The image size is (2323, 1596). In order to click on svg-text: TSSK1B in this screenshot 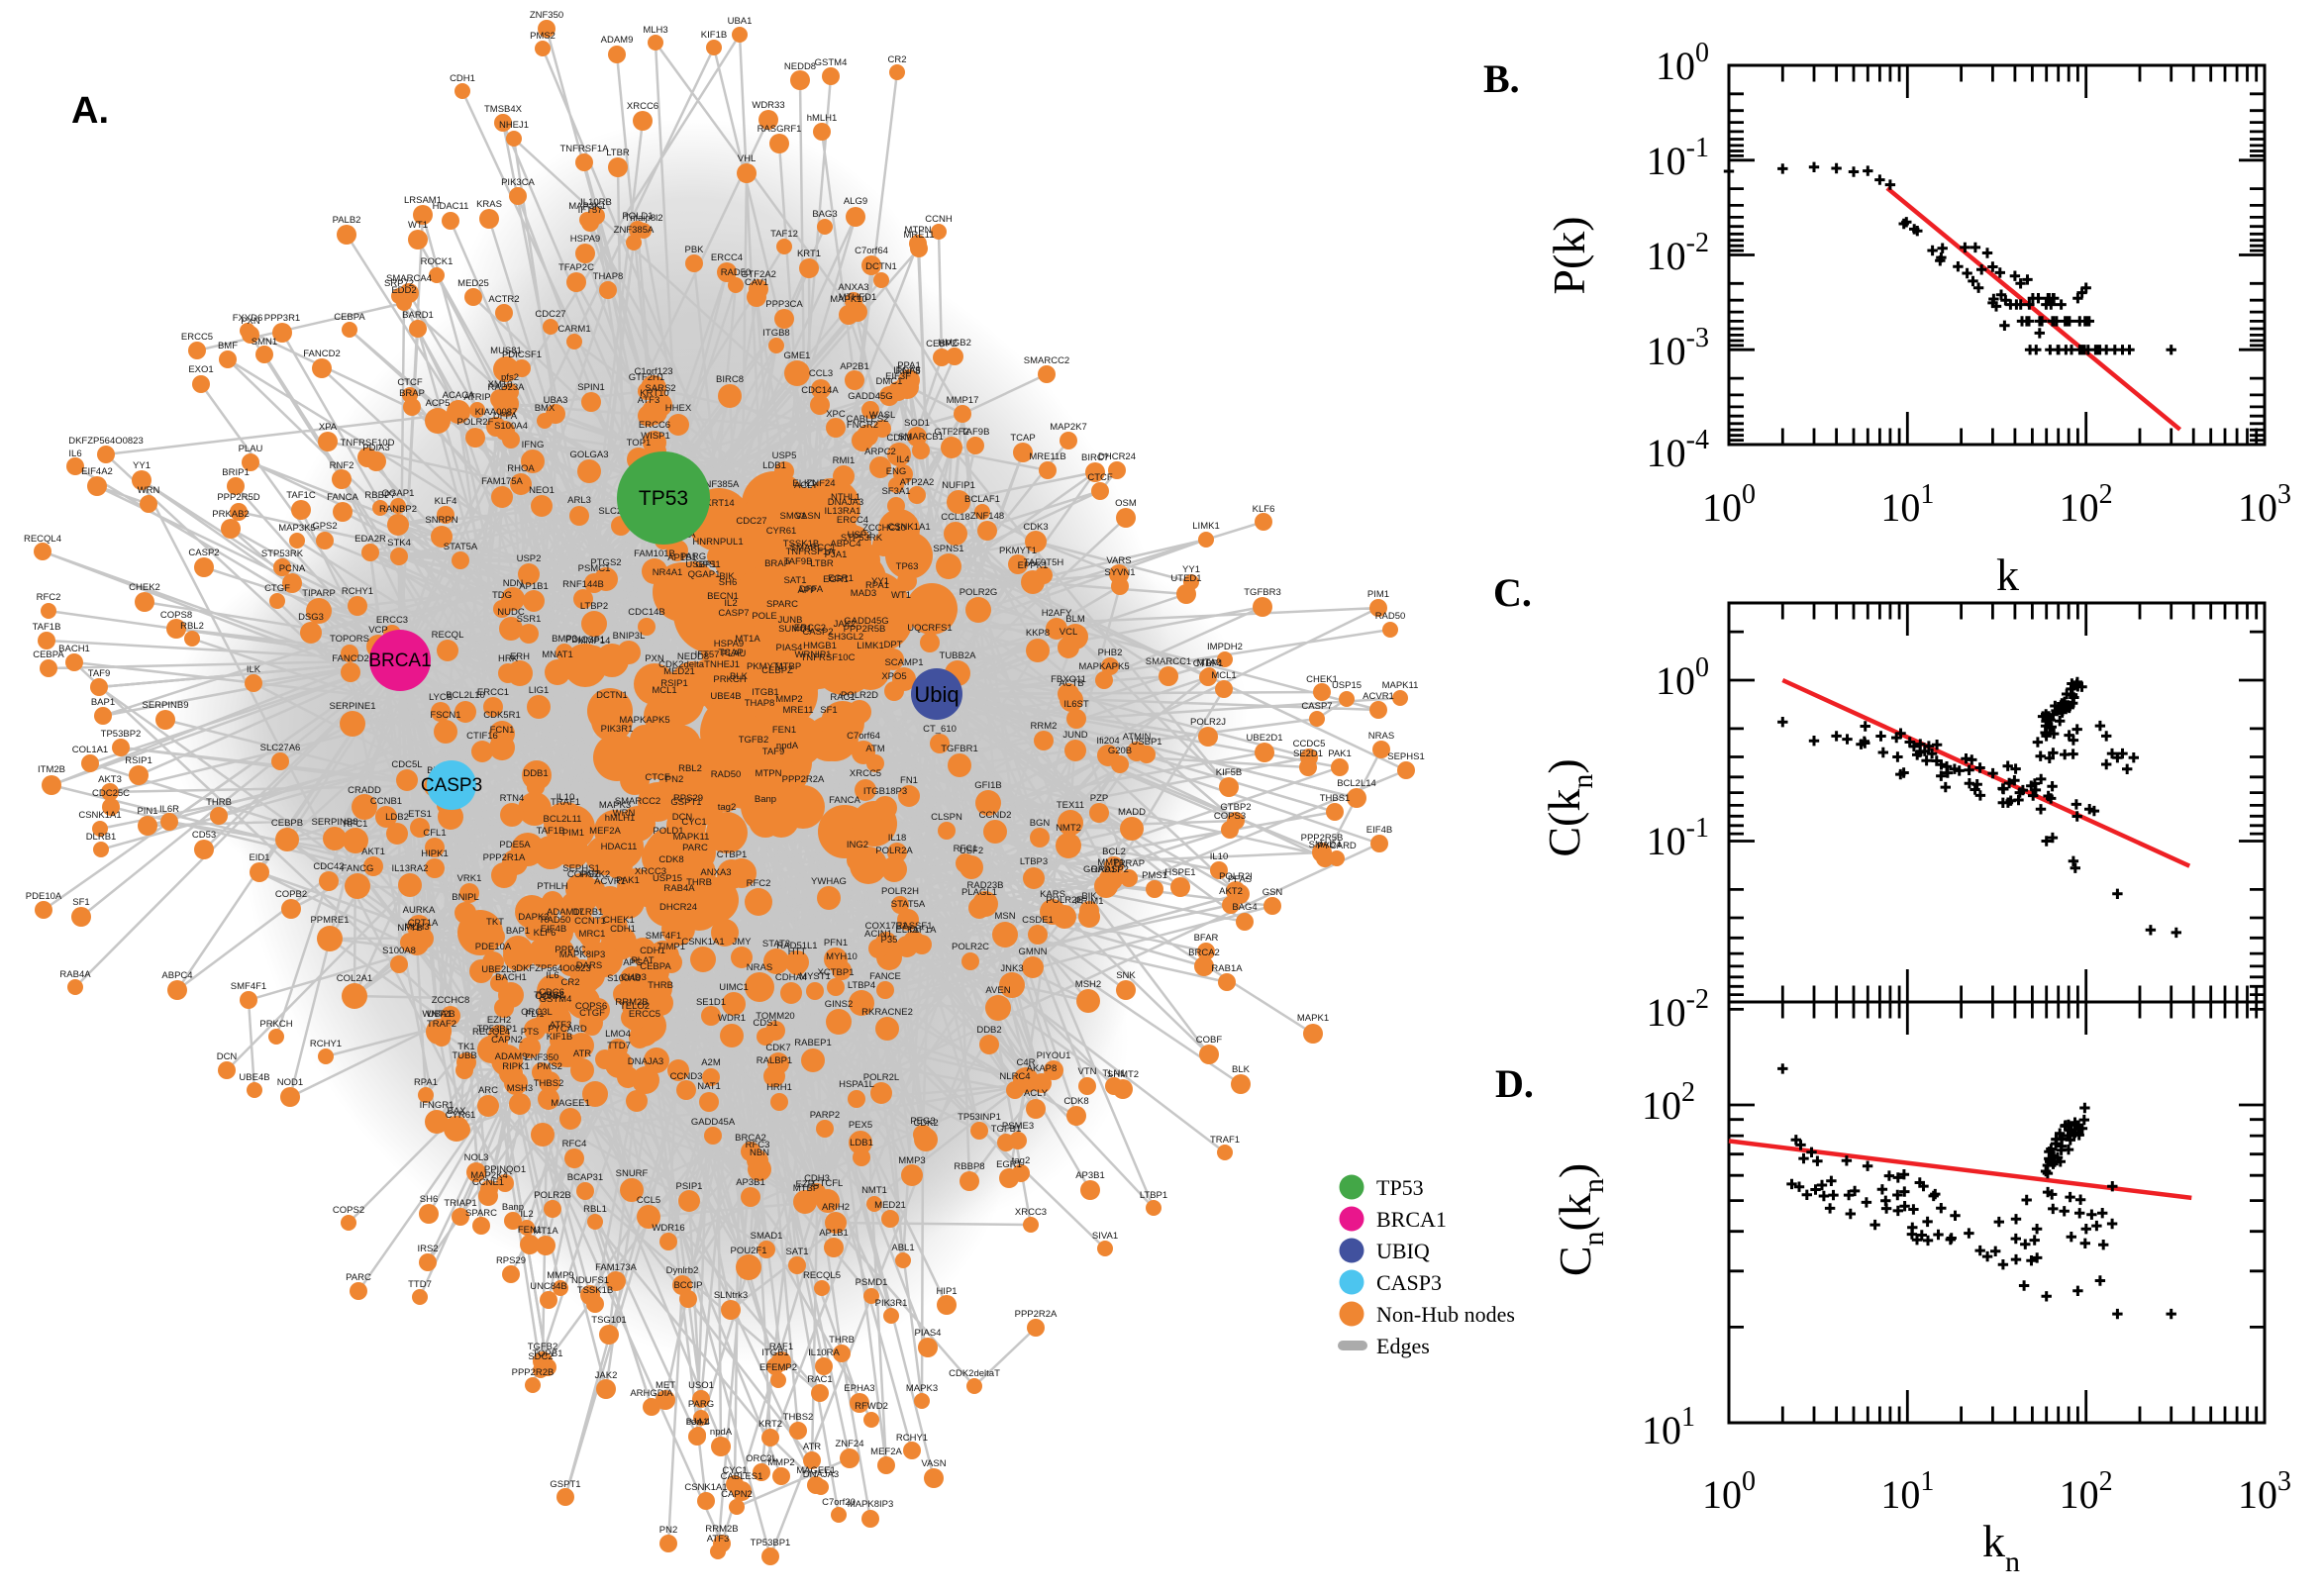, I will do `click(801, 544)`.